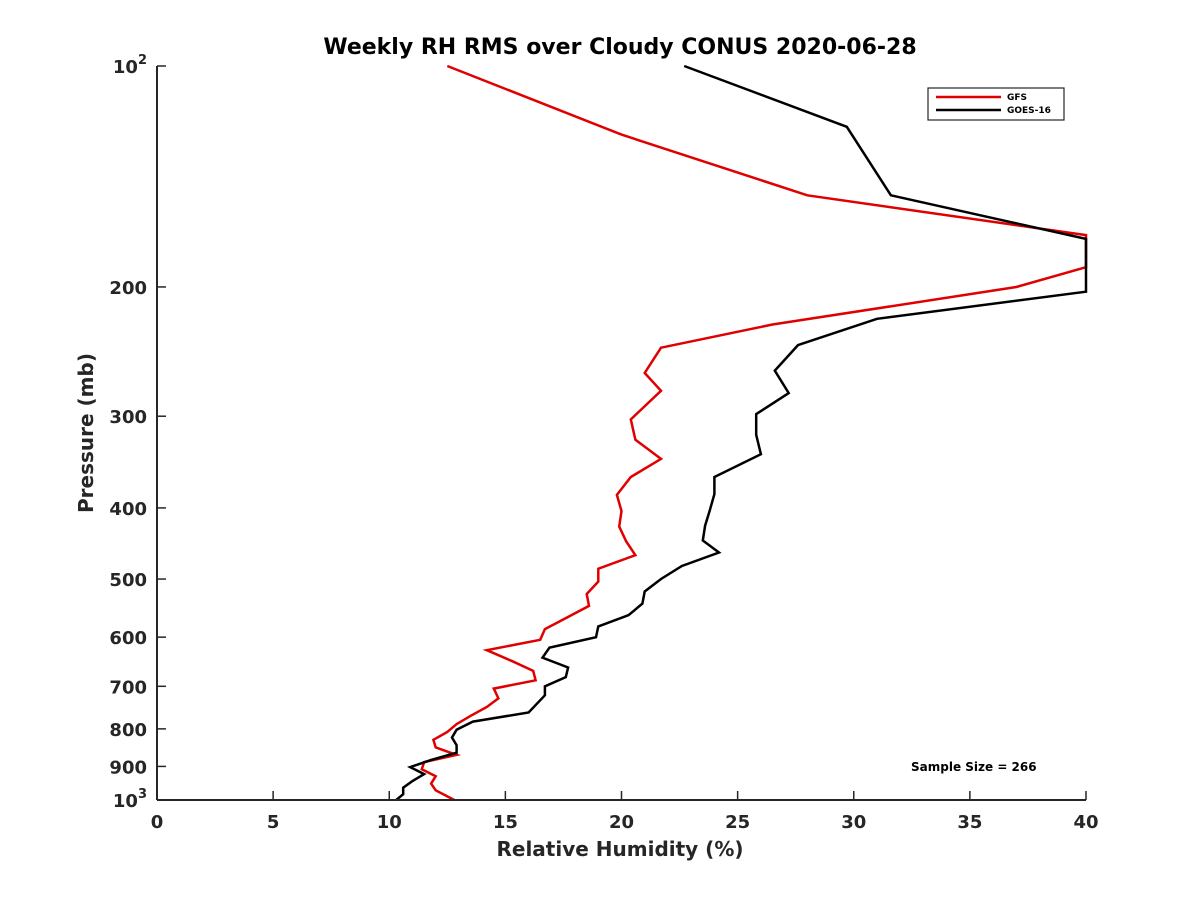 Image resolution: width=1200 pixels, height=900 pixels. Describe the element at coordinates (128, 730) in the screenshot. I see `y-tick-label: 800` at that location.